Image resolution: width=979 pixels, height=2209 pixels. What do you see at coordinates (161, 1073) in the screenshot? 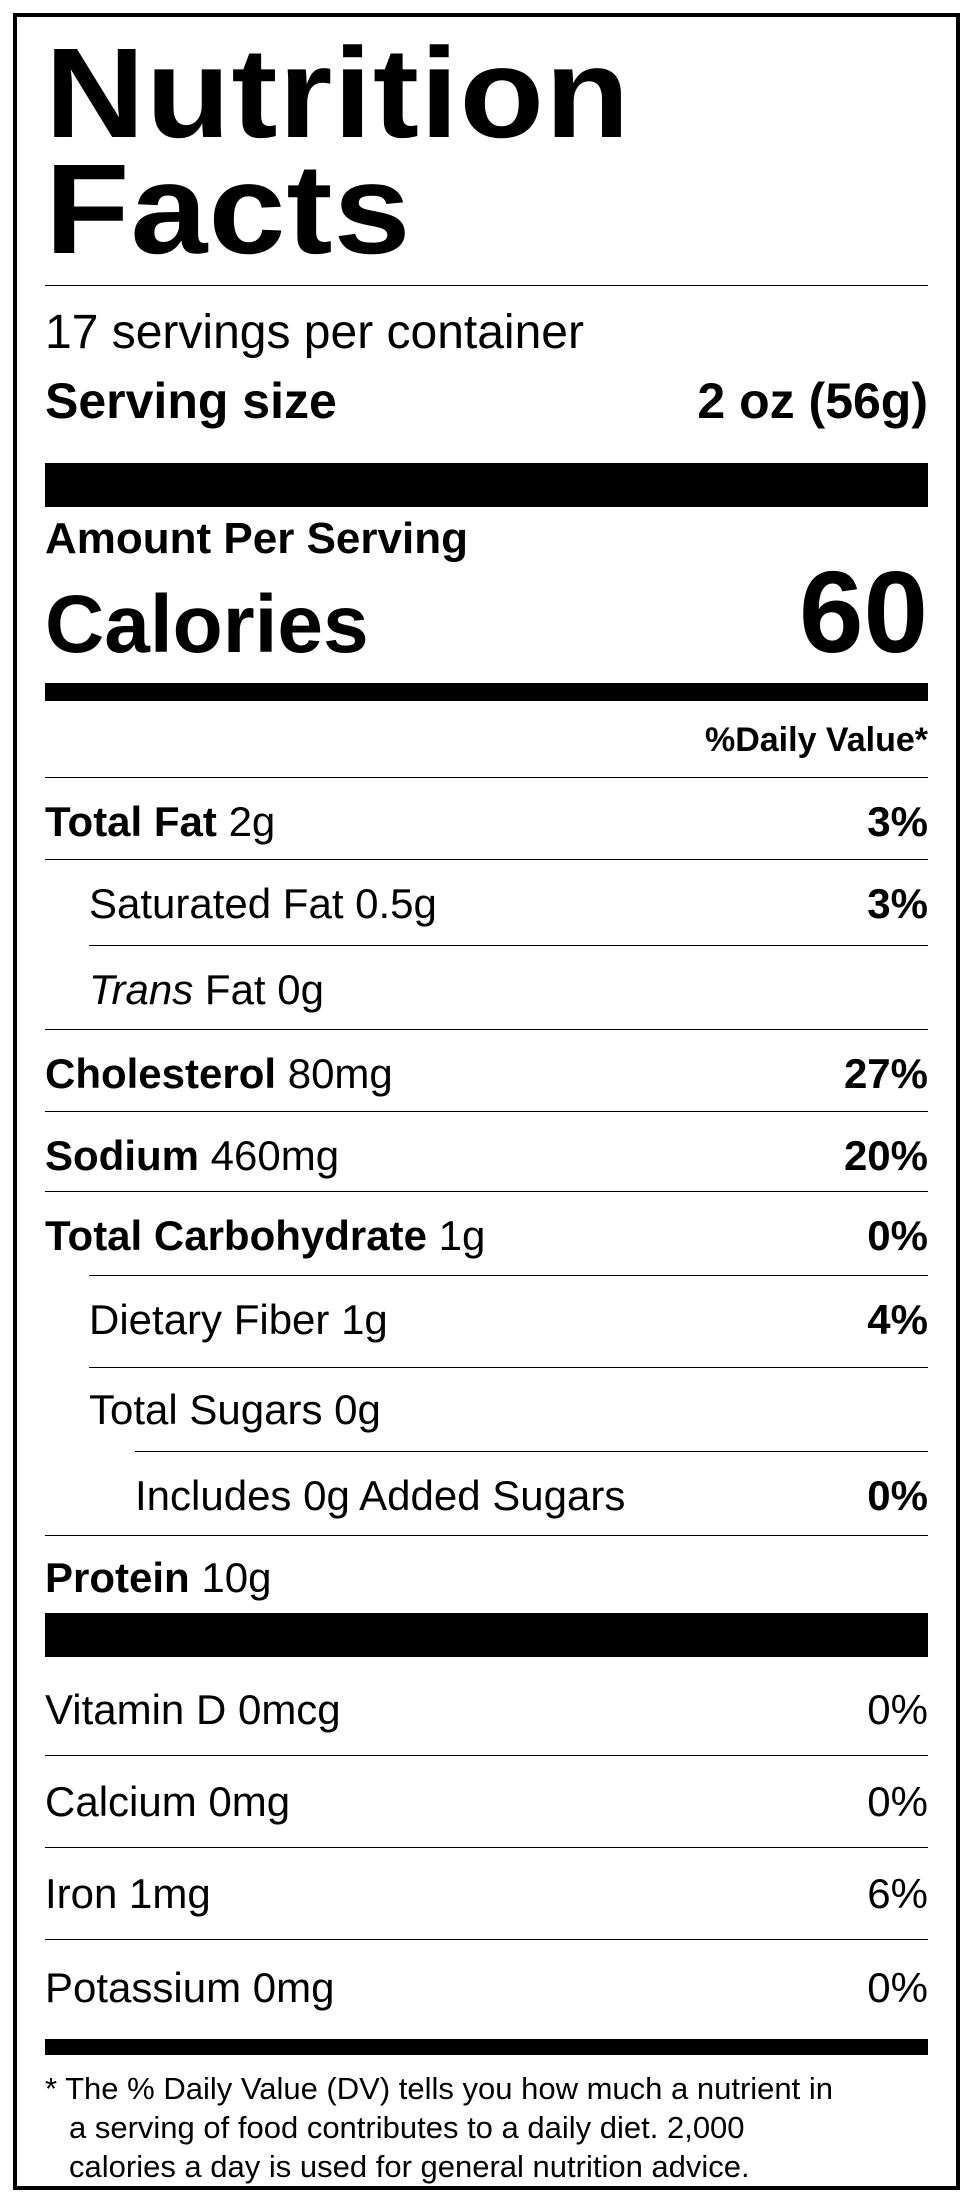
I see `nutrient-name: Cholesterol` at bounding box center [161, 1073].